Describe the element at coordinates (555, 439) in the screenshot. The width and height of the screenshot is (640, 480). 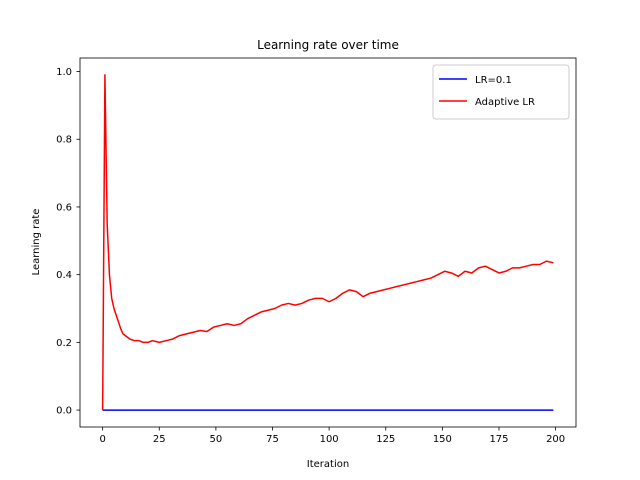
I see `x-tick-label: 200` at that location.